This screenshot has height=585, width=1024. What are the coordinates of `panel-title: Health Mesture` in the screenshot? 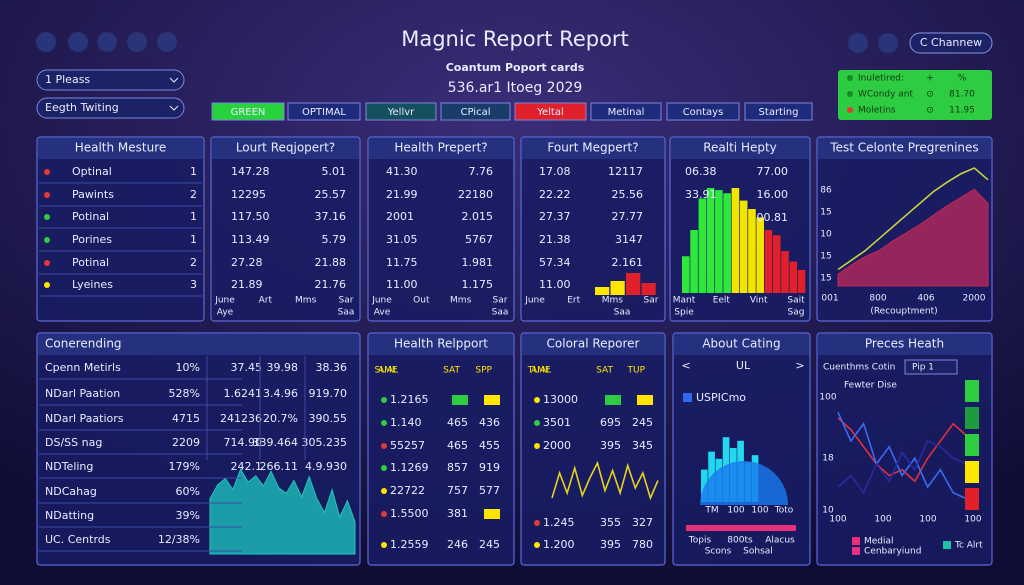 It's located at (121, 148).